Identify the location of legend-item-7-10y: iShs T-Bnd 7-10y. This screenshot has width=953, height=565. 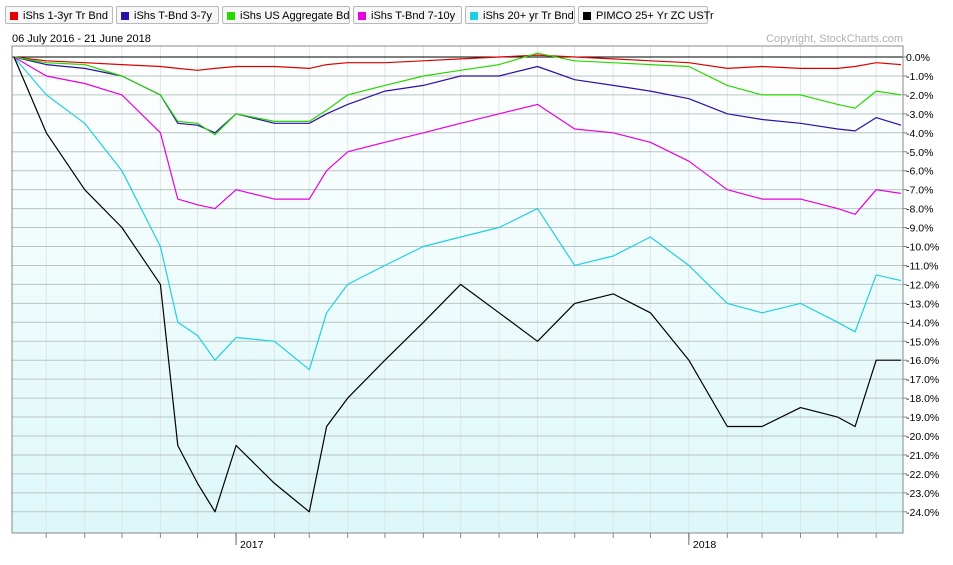
(407, 15).